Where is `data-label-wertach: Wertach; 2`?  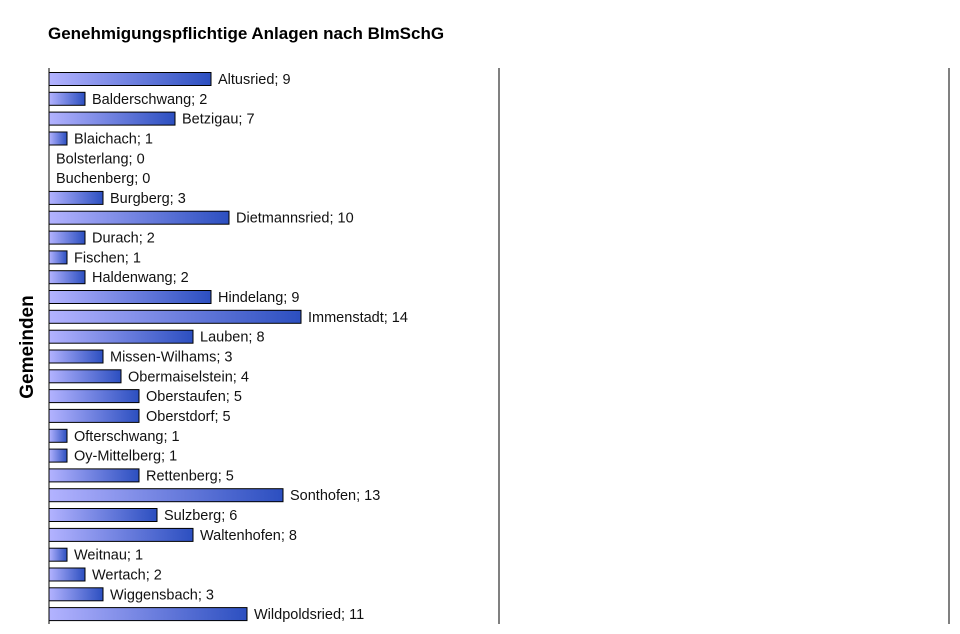
data-label-wertach: Wertach; 2 is located at coordinates (127, 576).